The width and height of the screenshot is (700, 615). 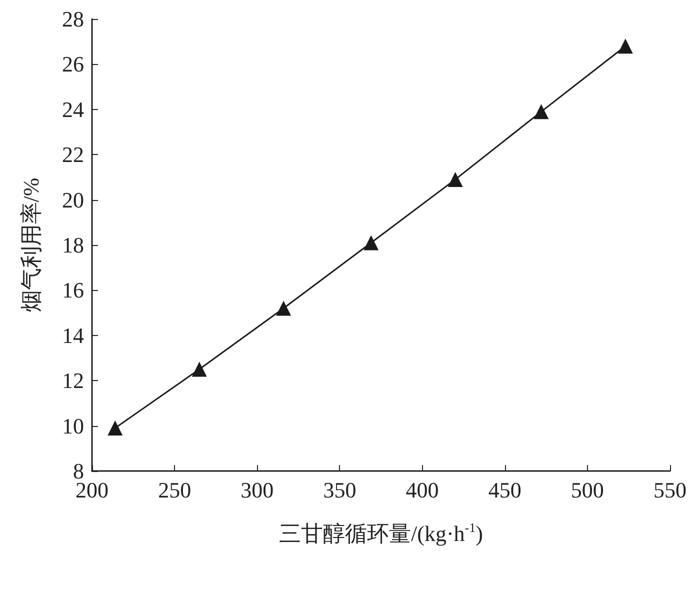 I want to click on y-axis-title: 烟气利用率/%, so click(x=31, y=245).